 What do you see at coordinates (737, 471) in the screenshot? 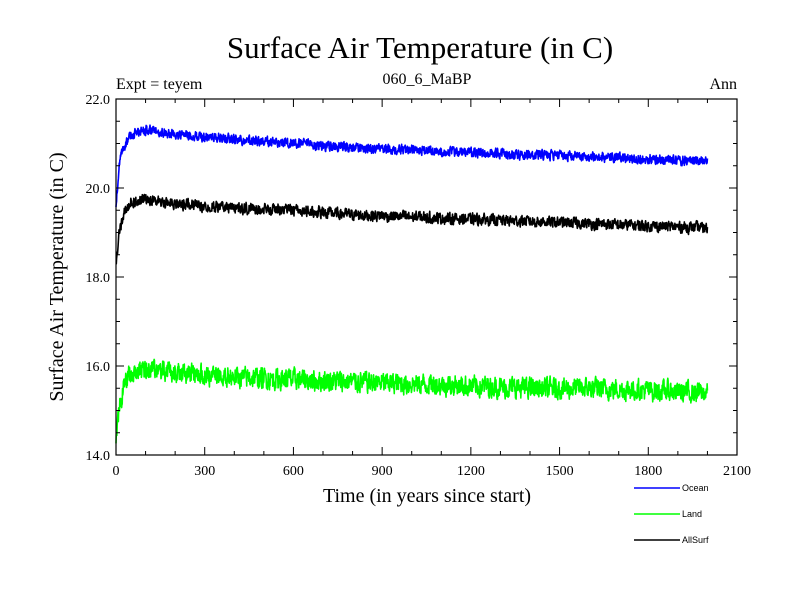
I see `x-tick-label: 2100` at bounding box center [737, 471].